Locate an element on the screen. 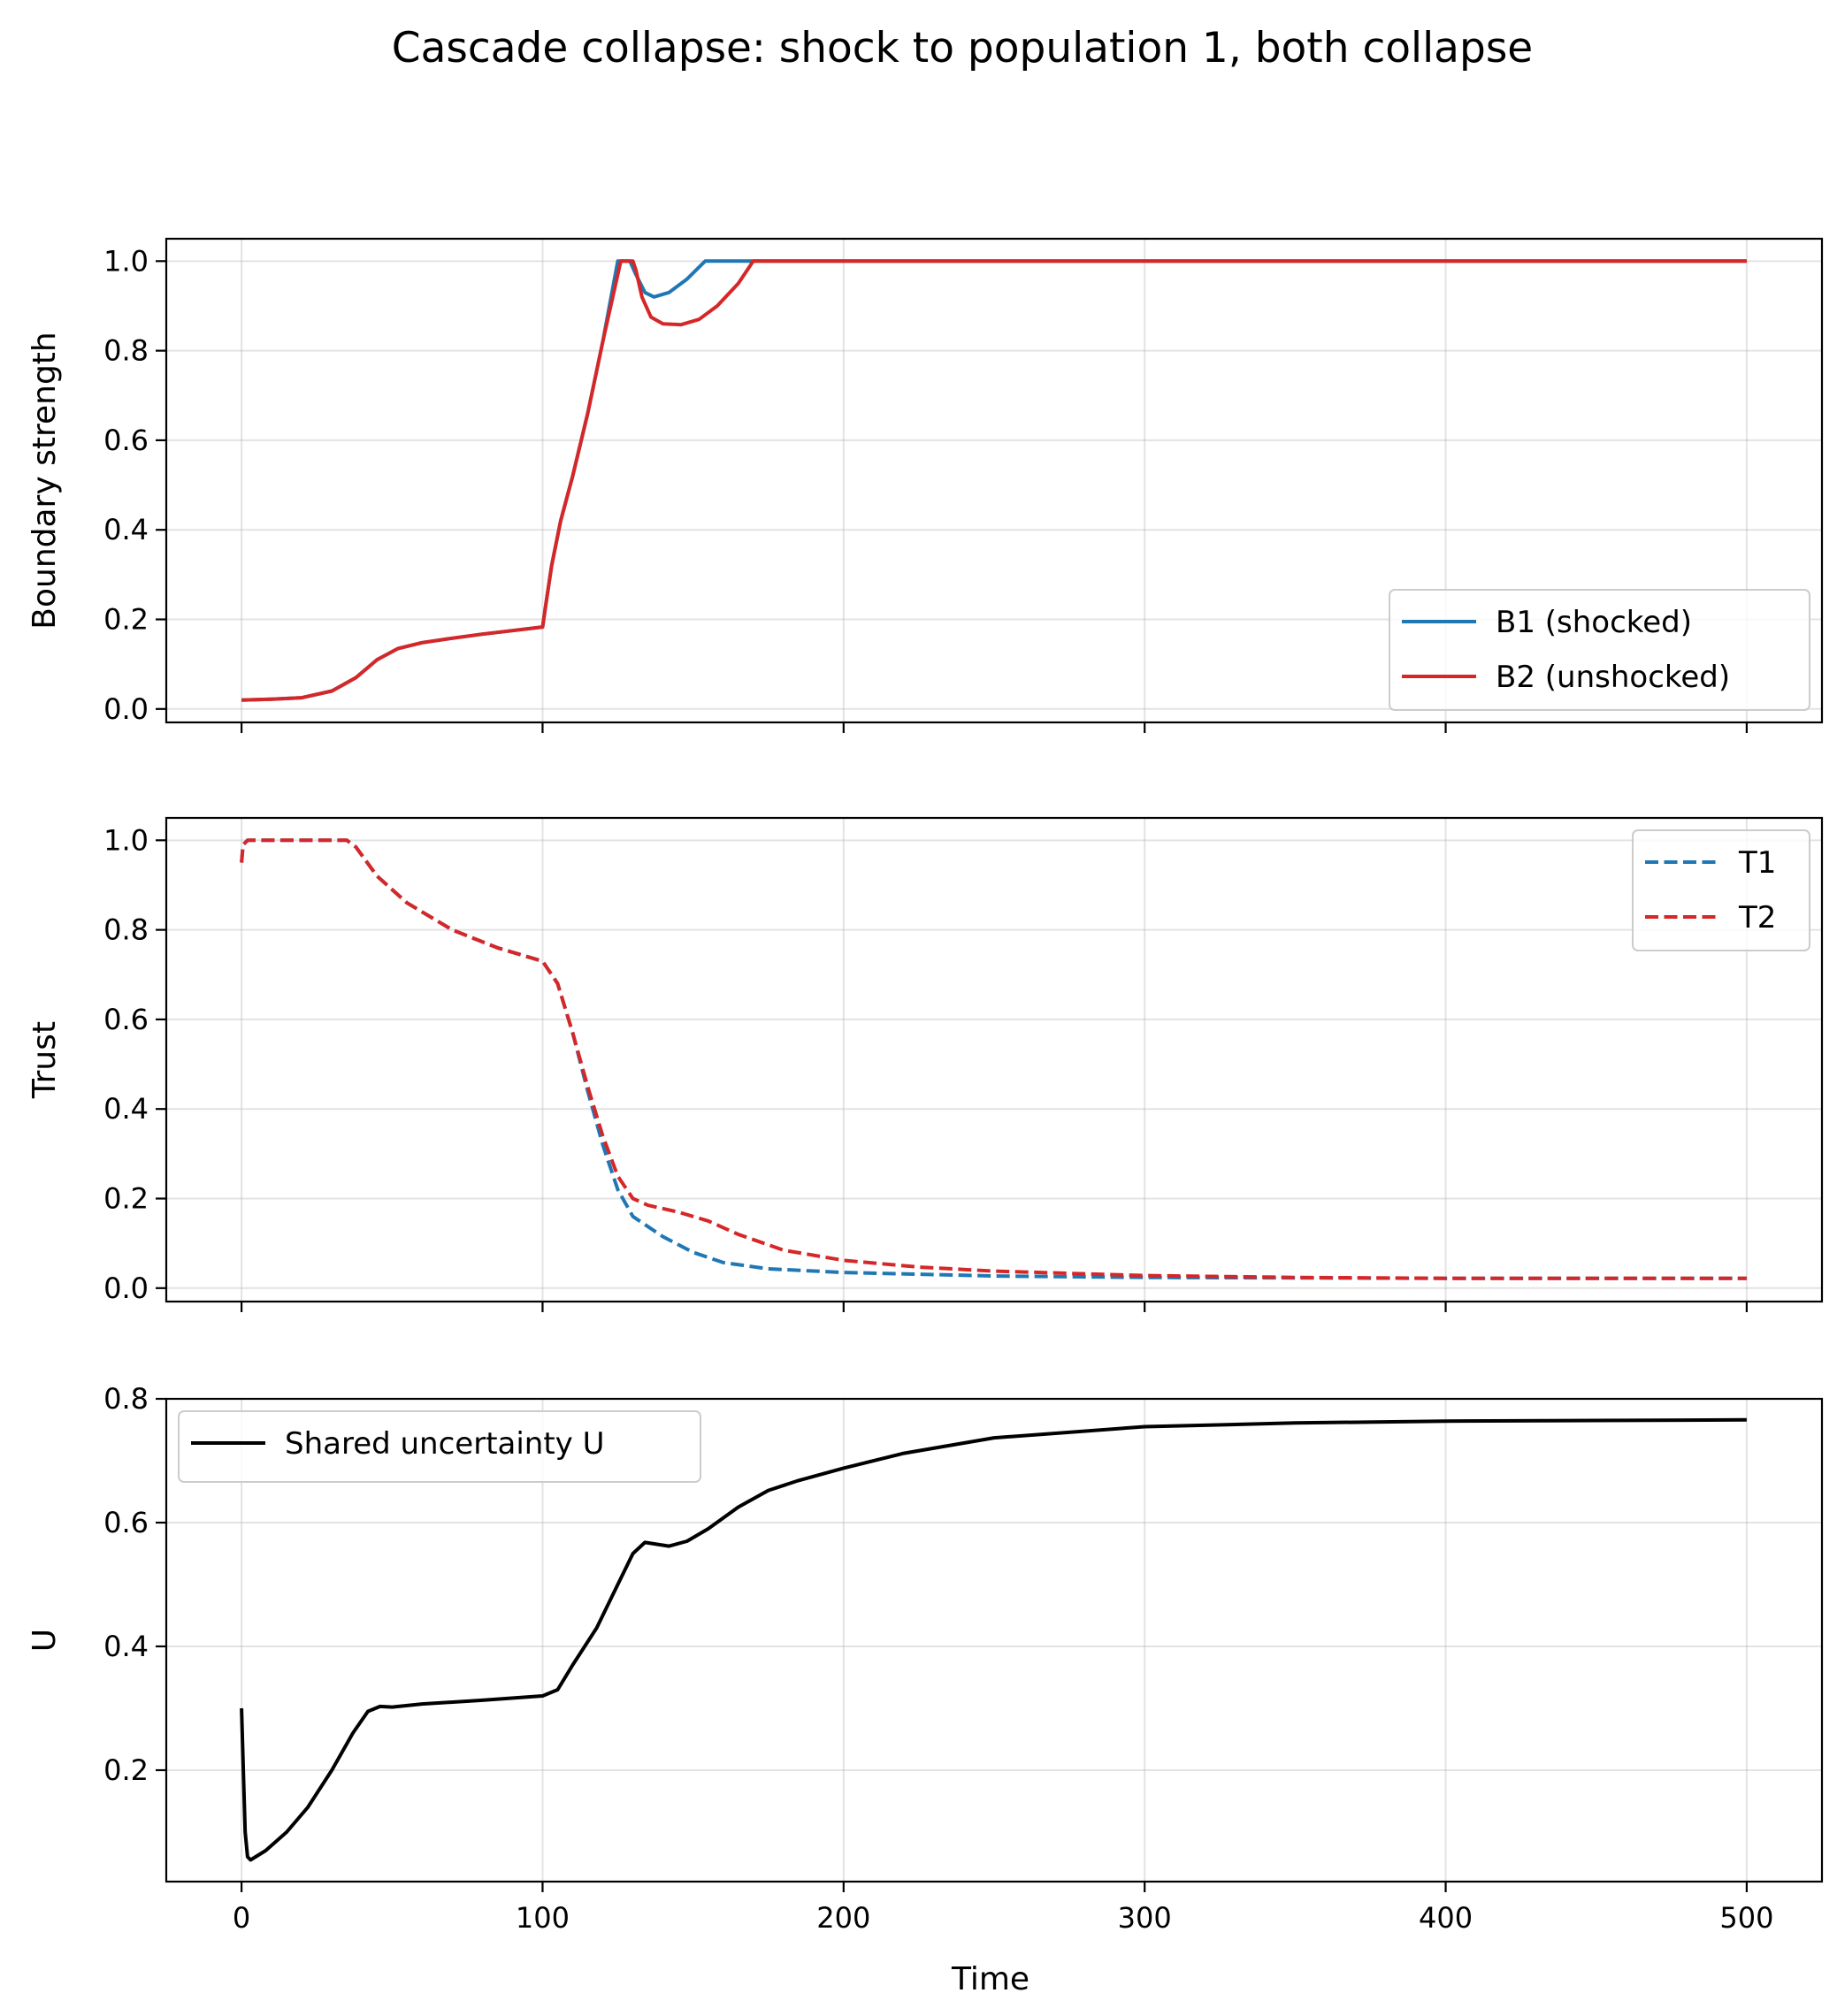 Image resolution: width=1837 pixels, height=2016 pixels. uncertainty-x-tick-label: 500 is located at coordinates (1746, 1918).